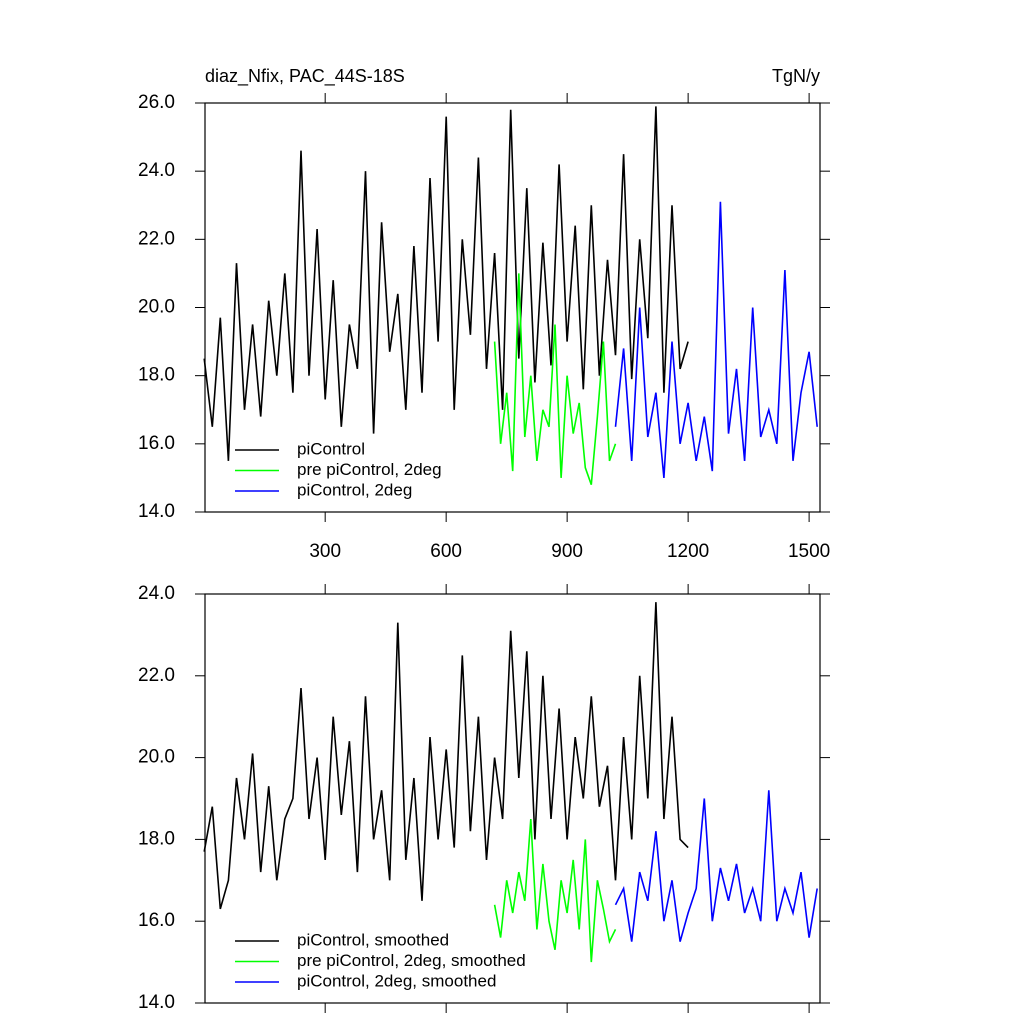 The width and height of the screenshot is (1024, 1024). I want to click on legend-label: pre piControl, 2deg, smoothed, so click(411, 960).